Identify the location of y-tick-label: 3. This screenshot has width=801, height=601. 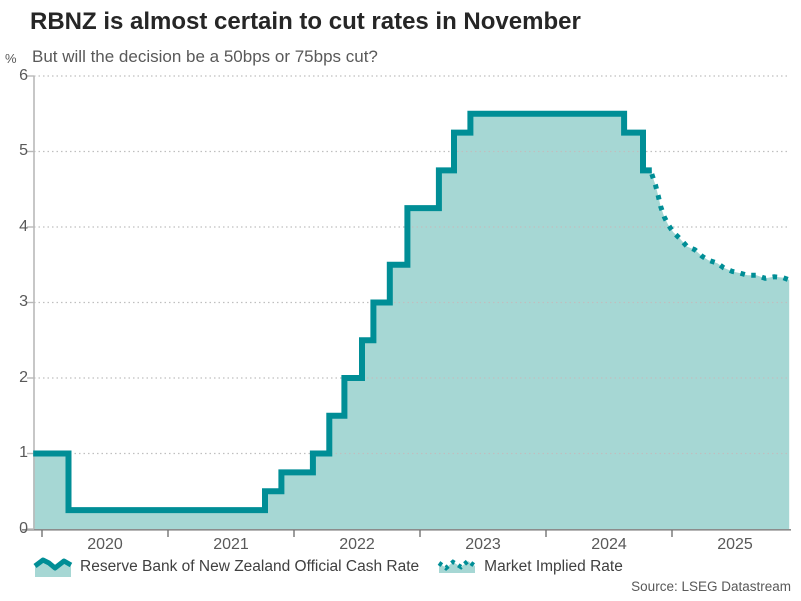
(23, 301).